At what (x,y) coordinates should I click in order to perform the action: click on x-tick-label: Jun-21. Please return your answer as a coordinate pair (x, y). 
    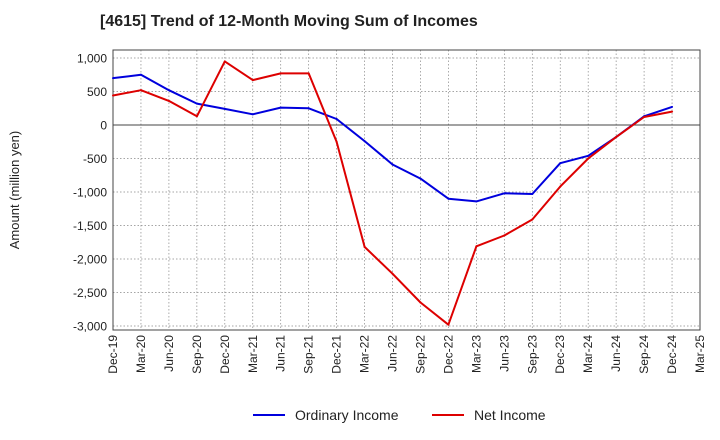
    Looking at the image, I should click on (281, 353).